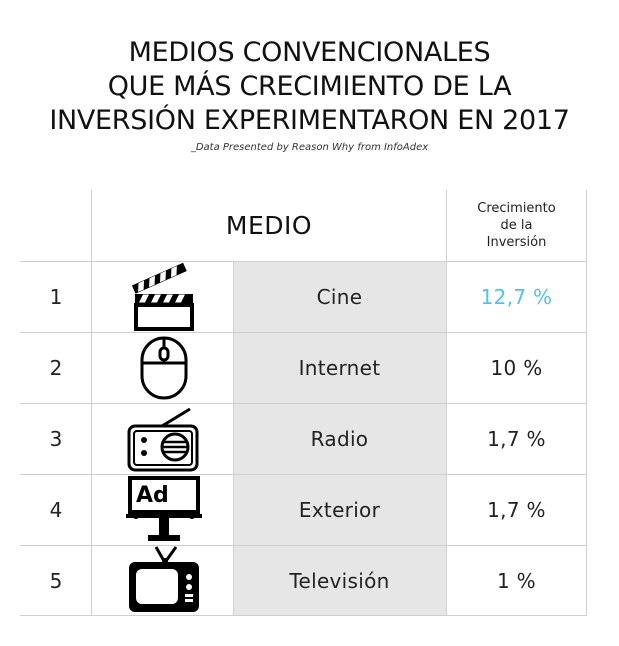  Describe the element at coordinates (56, 367) in the screenshot. I see `rank-cell: 2` at that location.